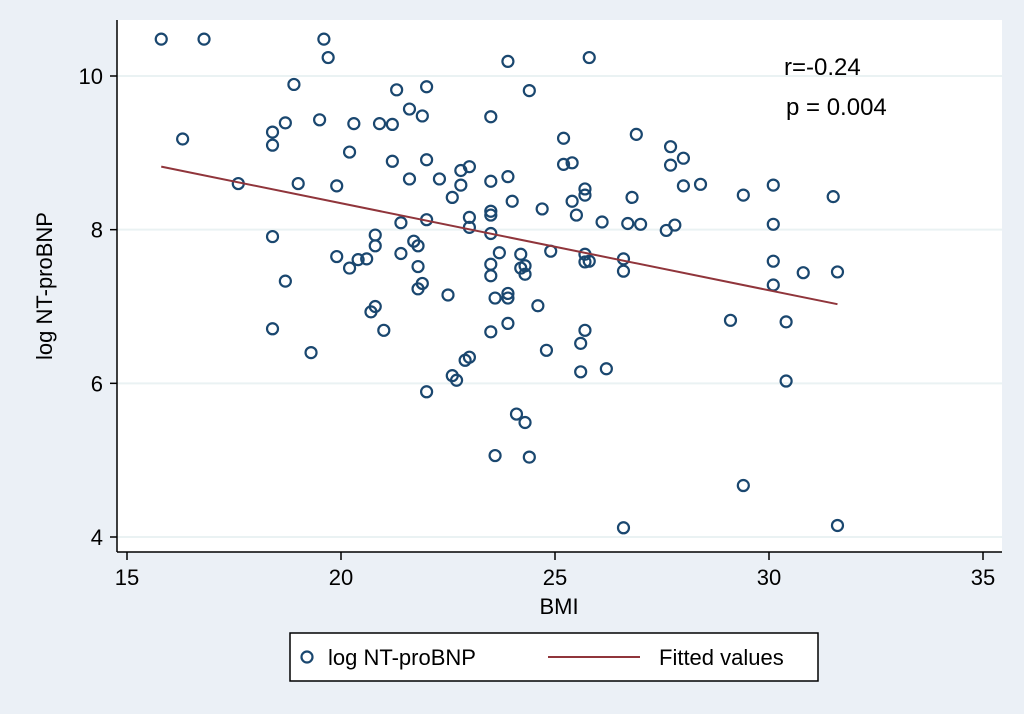 The width and height of the screenshot is (1024, 714). Describe the element at coordinates (836, 107) in the screenshot. I see `annotation-p: p = 0.004` at that location.